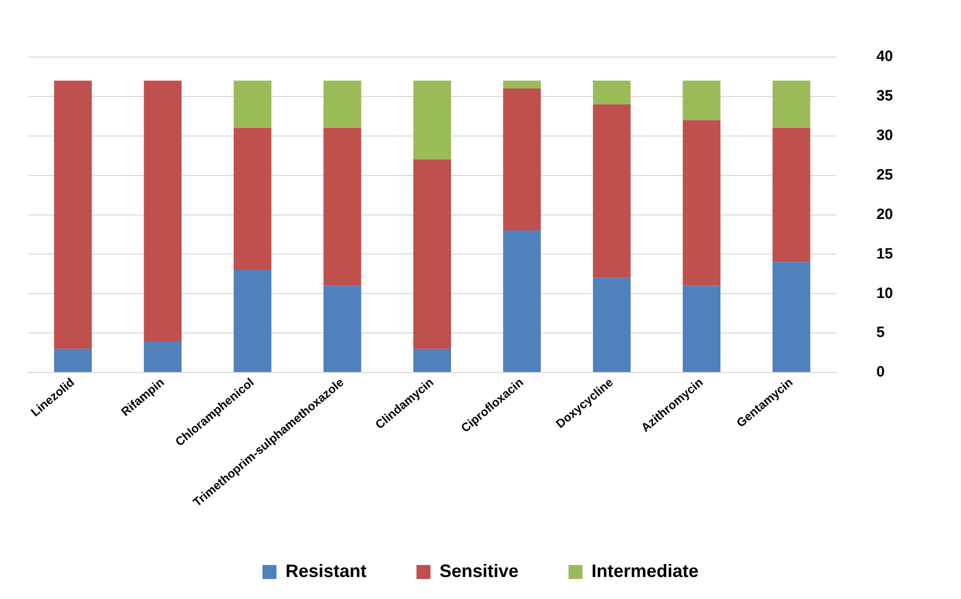 This screenshot has width=961, height=599. I want to click on y-tick-label: 35, so click(885, 96).